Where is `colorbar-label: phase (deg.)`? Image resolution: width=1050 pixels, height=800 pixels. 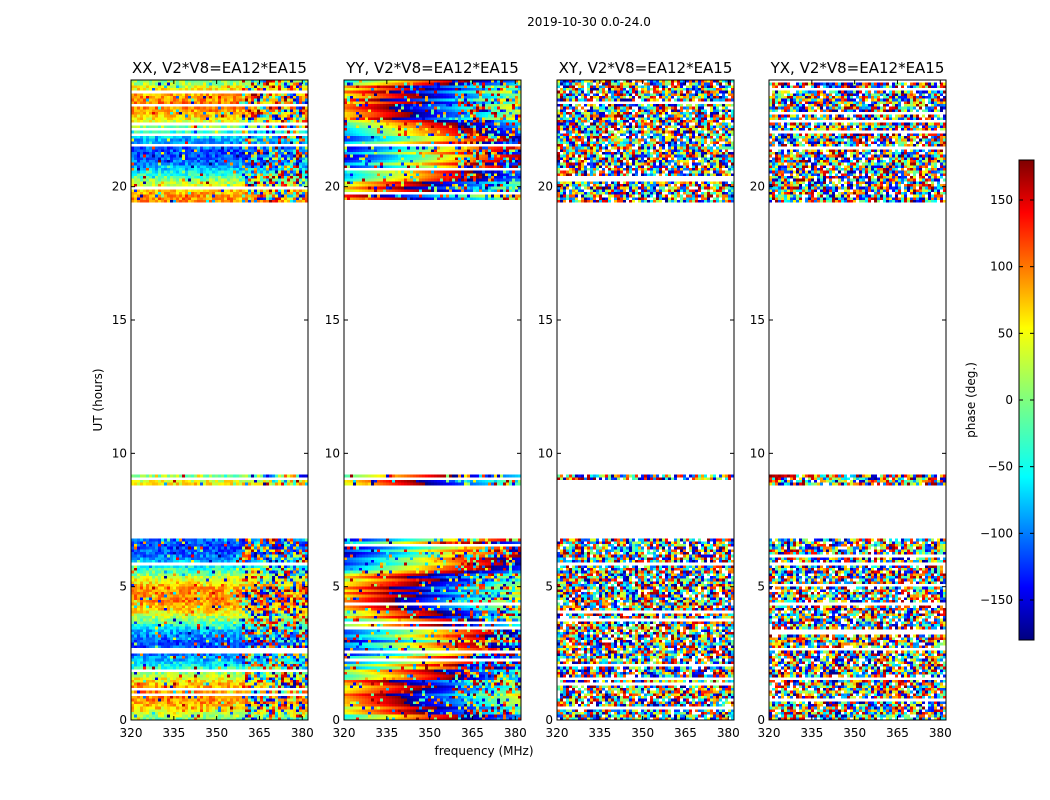
colorbar-label: phase (deg.) is located at coordinates (971, 400).